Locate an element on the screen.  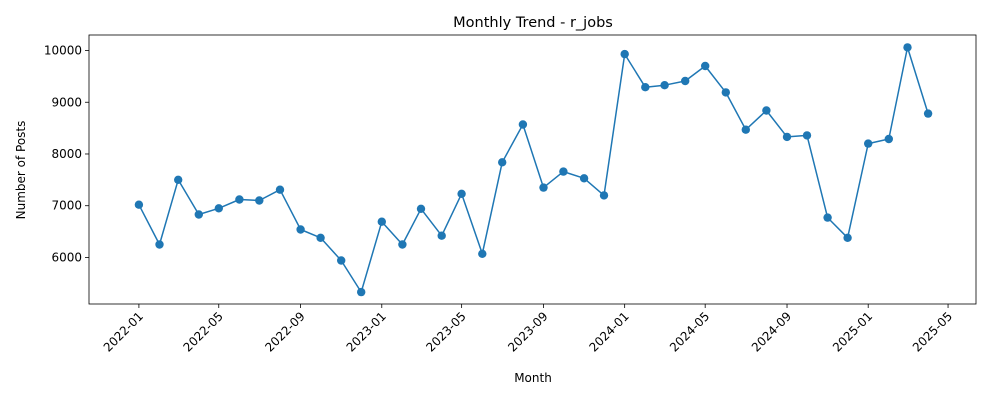
x-tick-label: 2024-05 is located at coordinates (689, 331).